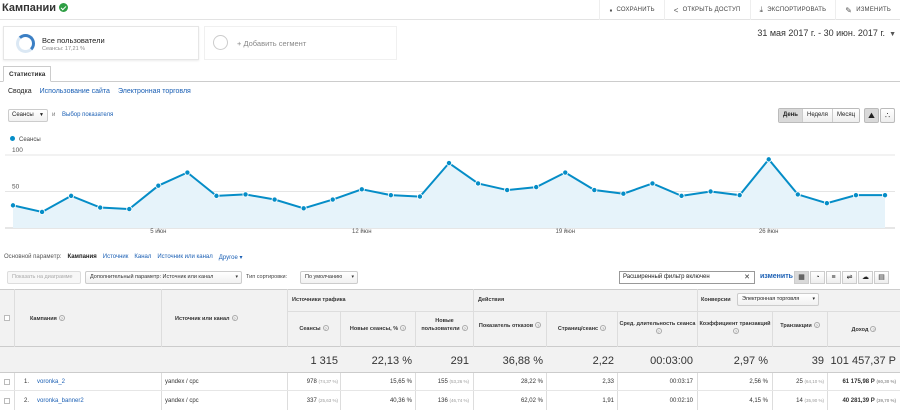 The height and width of the screenshot is (411, 900). What do you see at coordinates (778, 299) in the screenshot?
I see `conversions-select: Электронная торговля` at bounding box center [778, 299].